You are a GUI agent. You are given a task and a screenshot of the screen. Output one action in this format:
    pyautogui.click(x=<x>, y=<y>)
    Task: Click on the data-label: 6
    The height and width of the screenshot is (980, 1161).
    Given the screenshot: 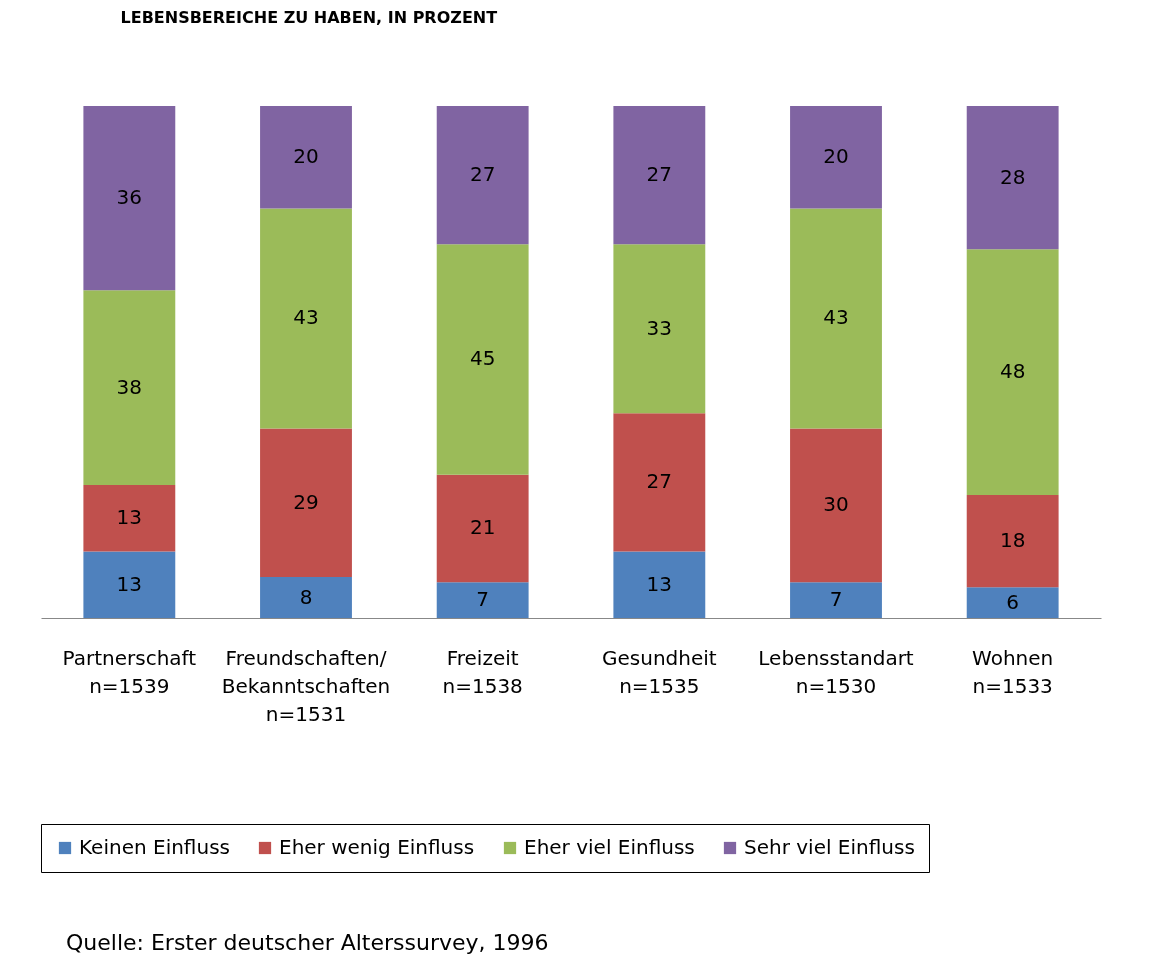 What is the action you would take?
    pyautogui.click(x=1013, y=601)
    